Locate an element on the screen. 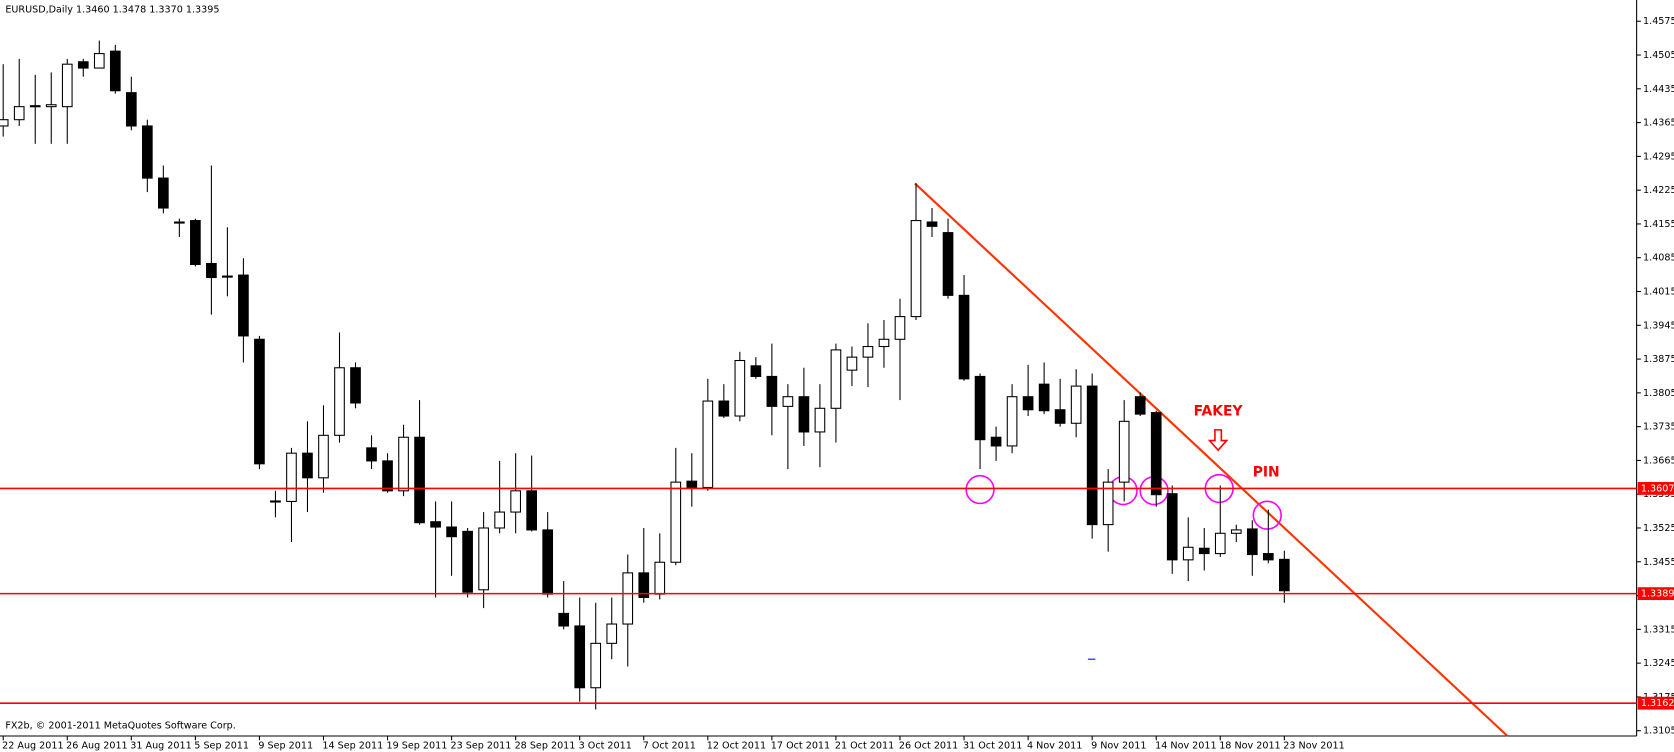 The image size is (1674, 752). x-tick-label: 17 Oct 2011 is located at coordinates (800, 746).